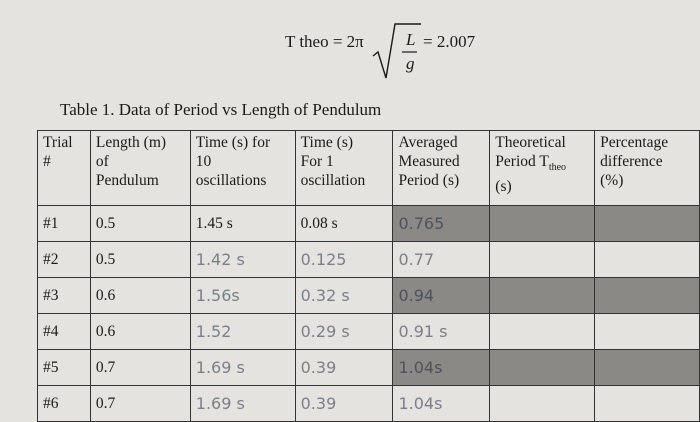 The height and width of the screenshot is (422, 700). I want to click on table-cell: #6, so click(64, 403).